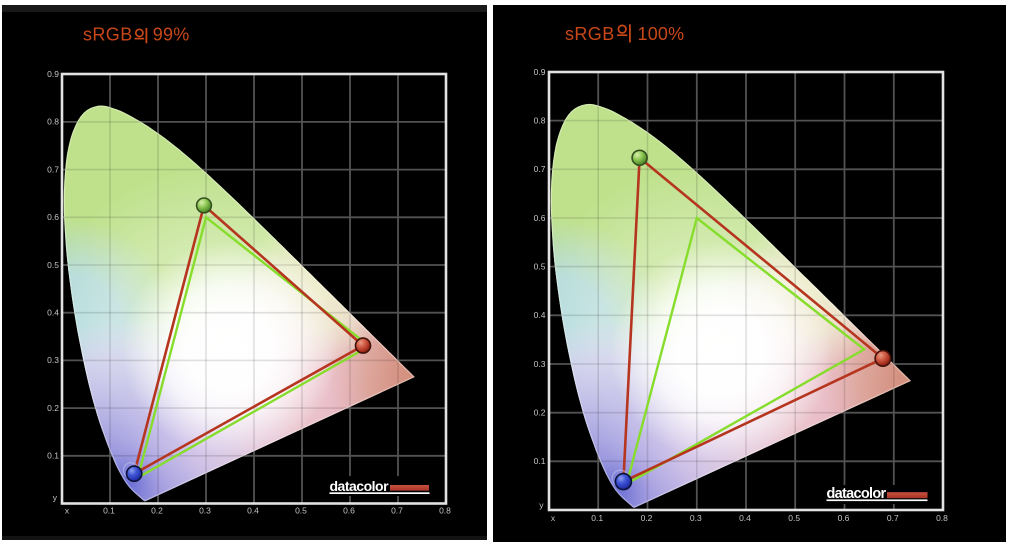 Image resolution: width=1012 pixels, height=547 pixels. Describe the element at coordinates (171, 35) in the screenshot. I see `svg-text: 99%` at that location.